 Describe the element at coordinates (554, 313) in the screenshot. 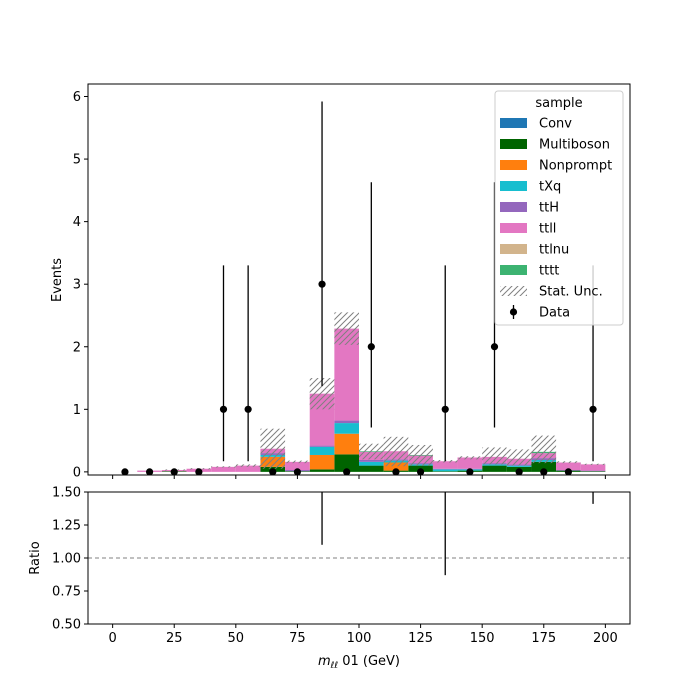

I see `legend-label-data: Data` at that location.